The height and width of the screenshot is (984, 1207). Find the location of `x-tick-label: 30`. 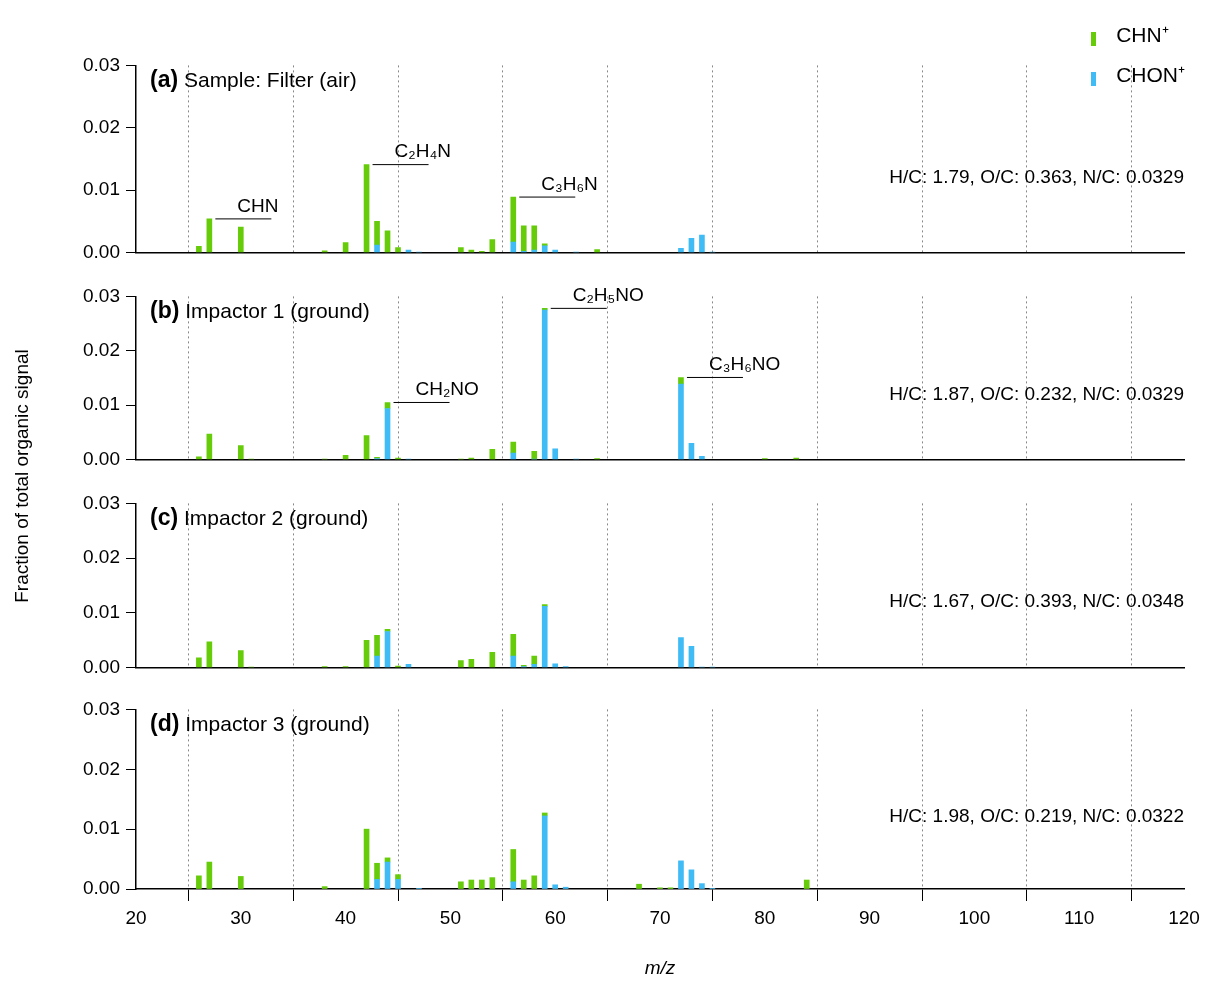

x-tick-label: 30 is located at coordinates (241, 917).